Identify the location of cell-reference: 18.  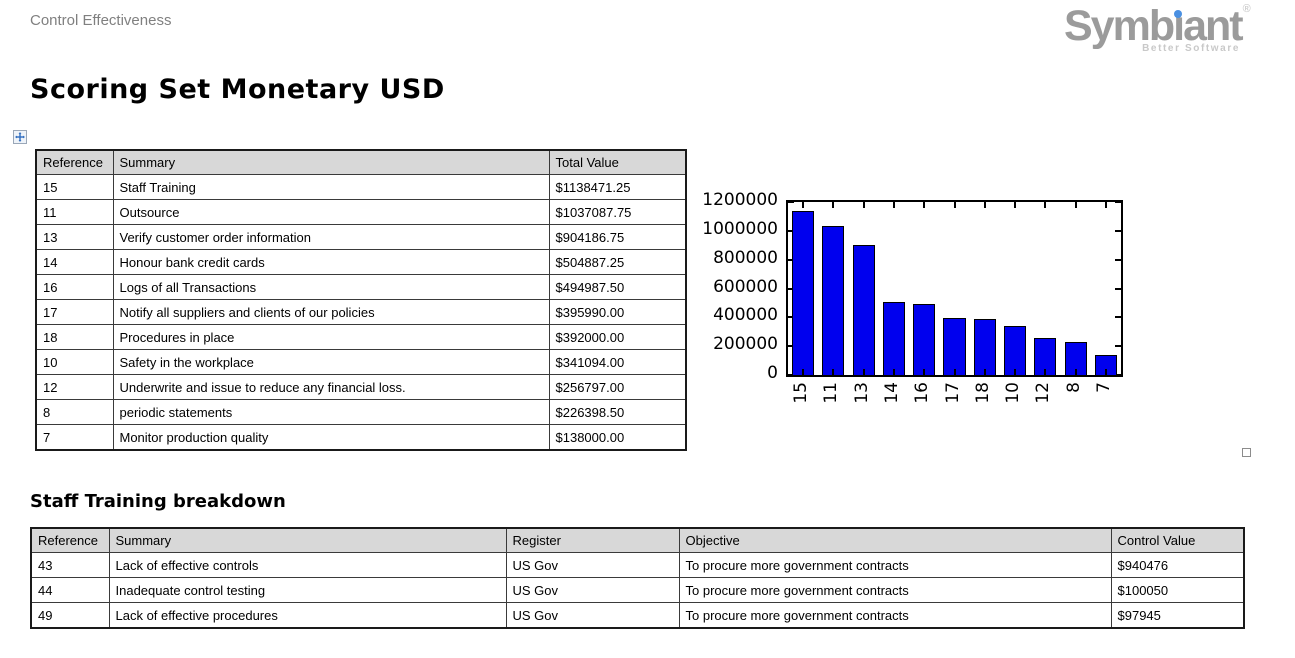
(74, 337).